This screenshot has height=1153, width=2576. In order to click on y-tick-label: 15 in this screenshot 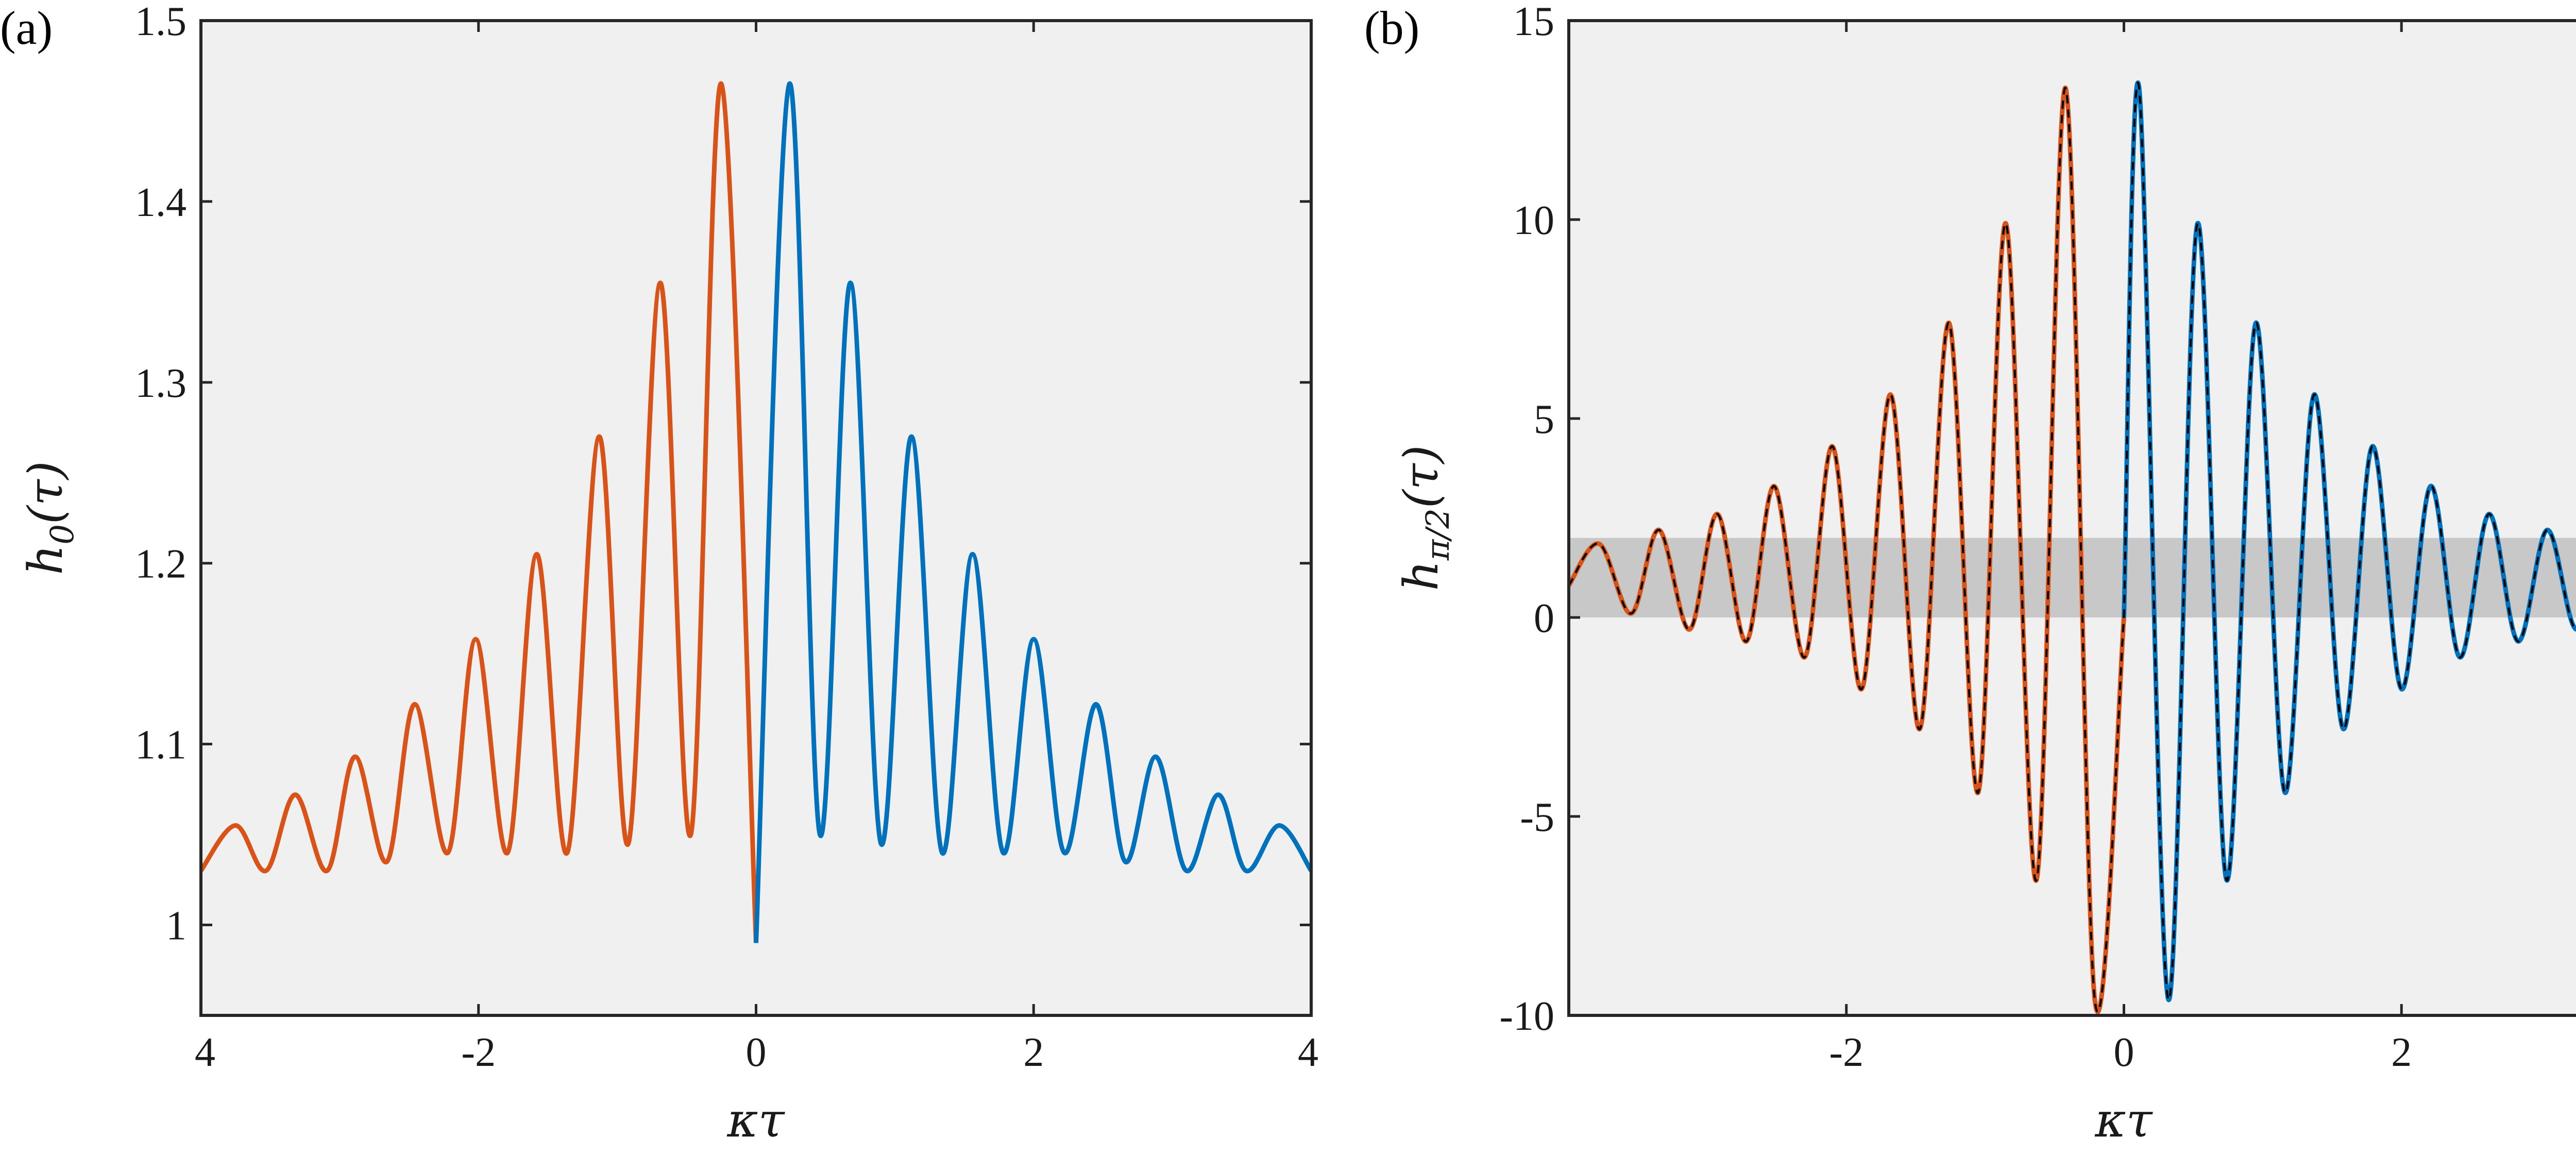, I will do `click(1533, 22)`.